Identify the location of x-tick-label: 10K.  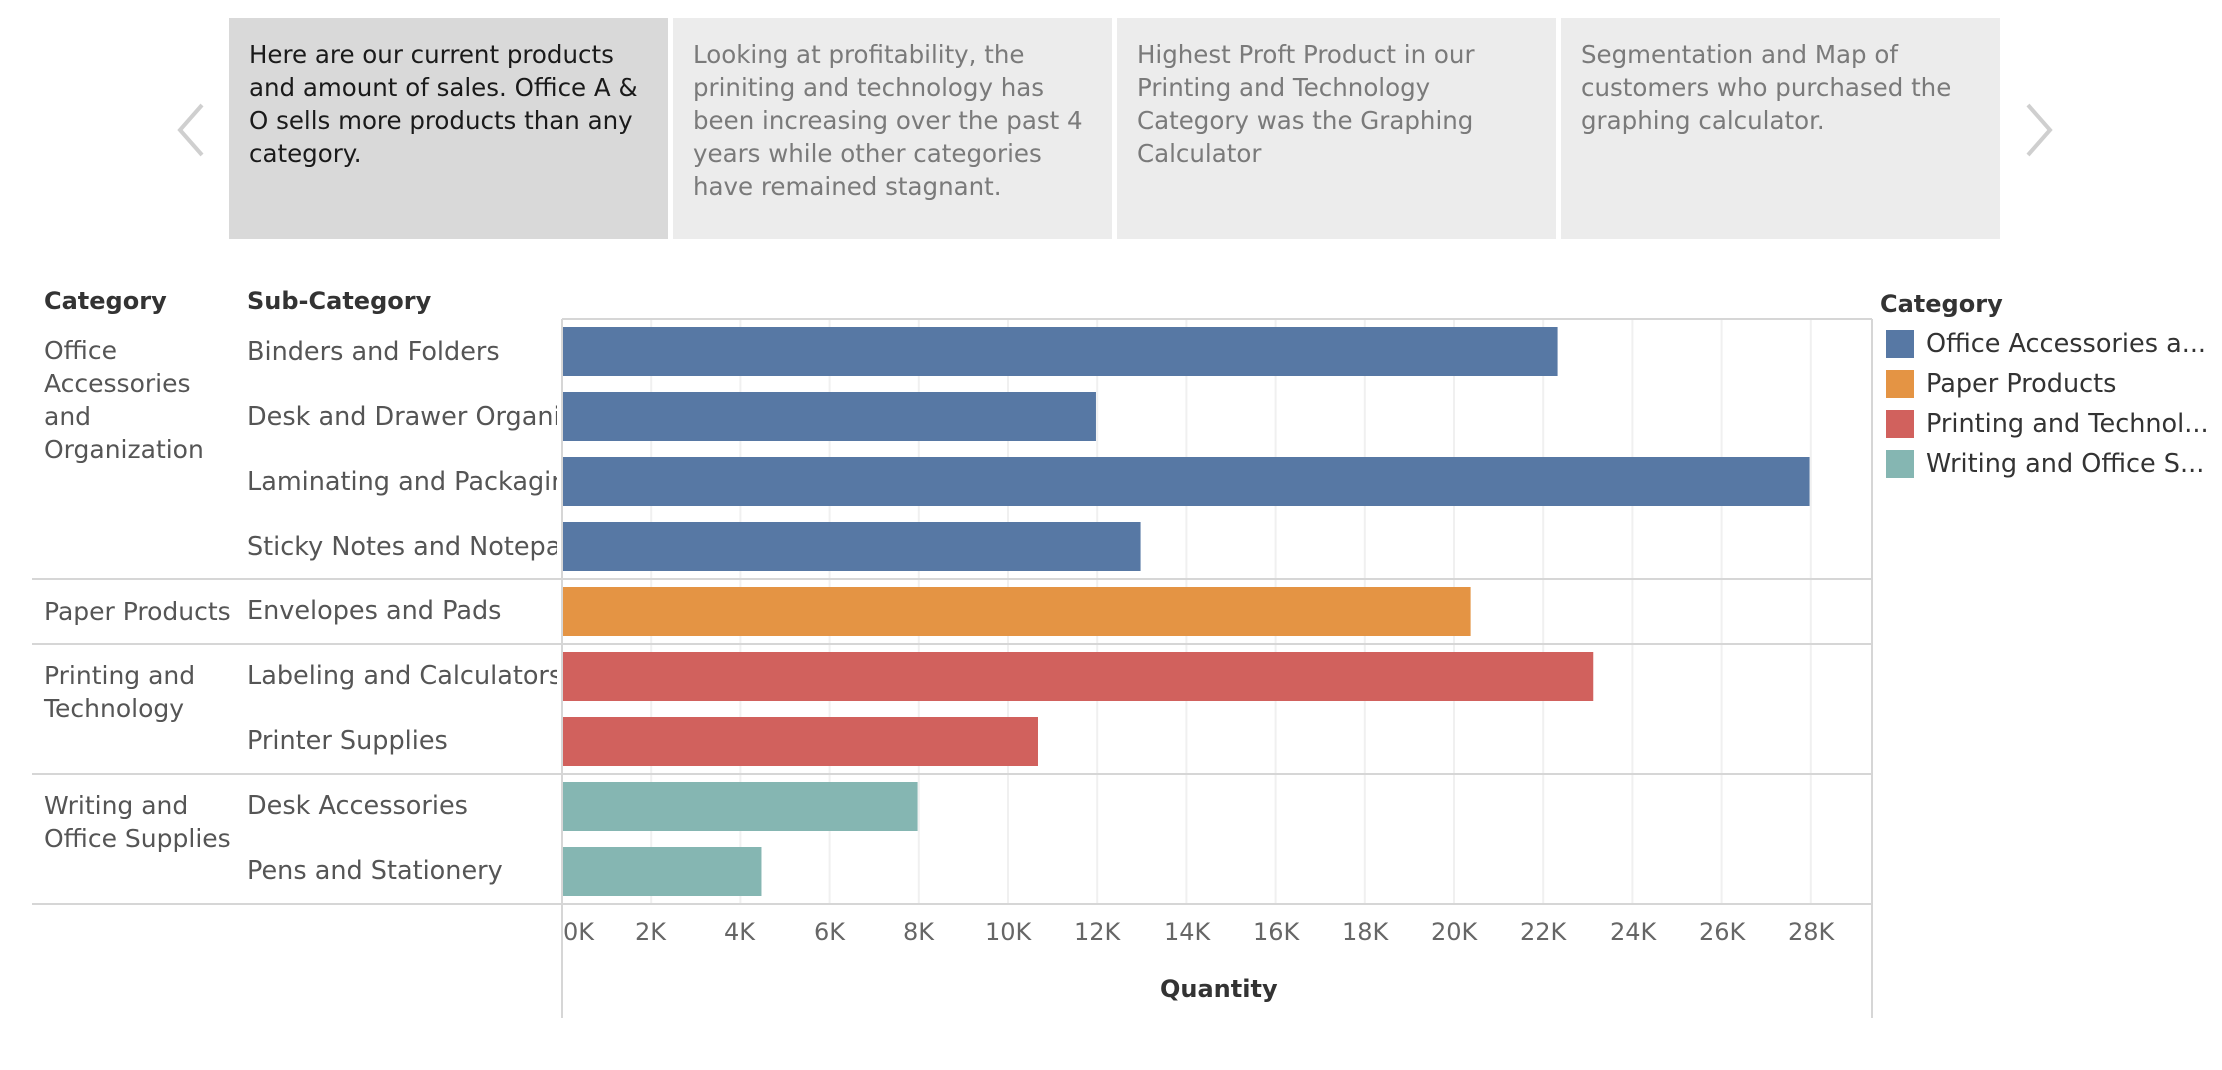
(1008, 932).